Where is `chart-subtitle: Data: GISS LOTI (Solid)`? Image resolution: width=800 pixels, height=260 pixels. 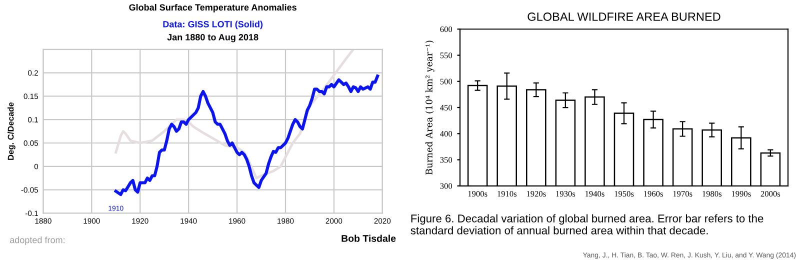 chart-subtitle: Data: GISS LOTI (Solid) is located at coordinates (213, 25).